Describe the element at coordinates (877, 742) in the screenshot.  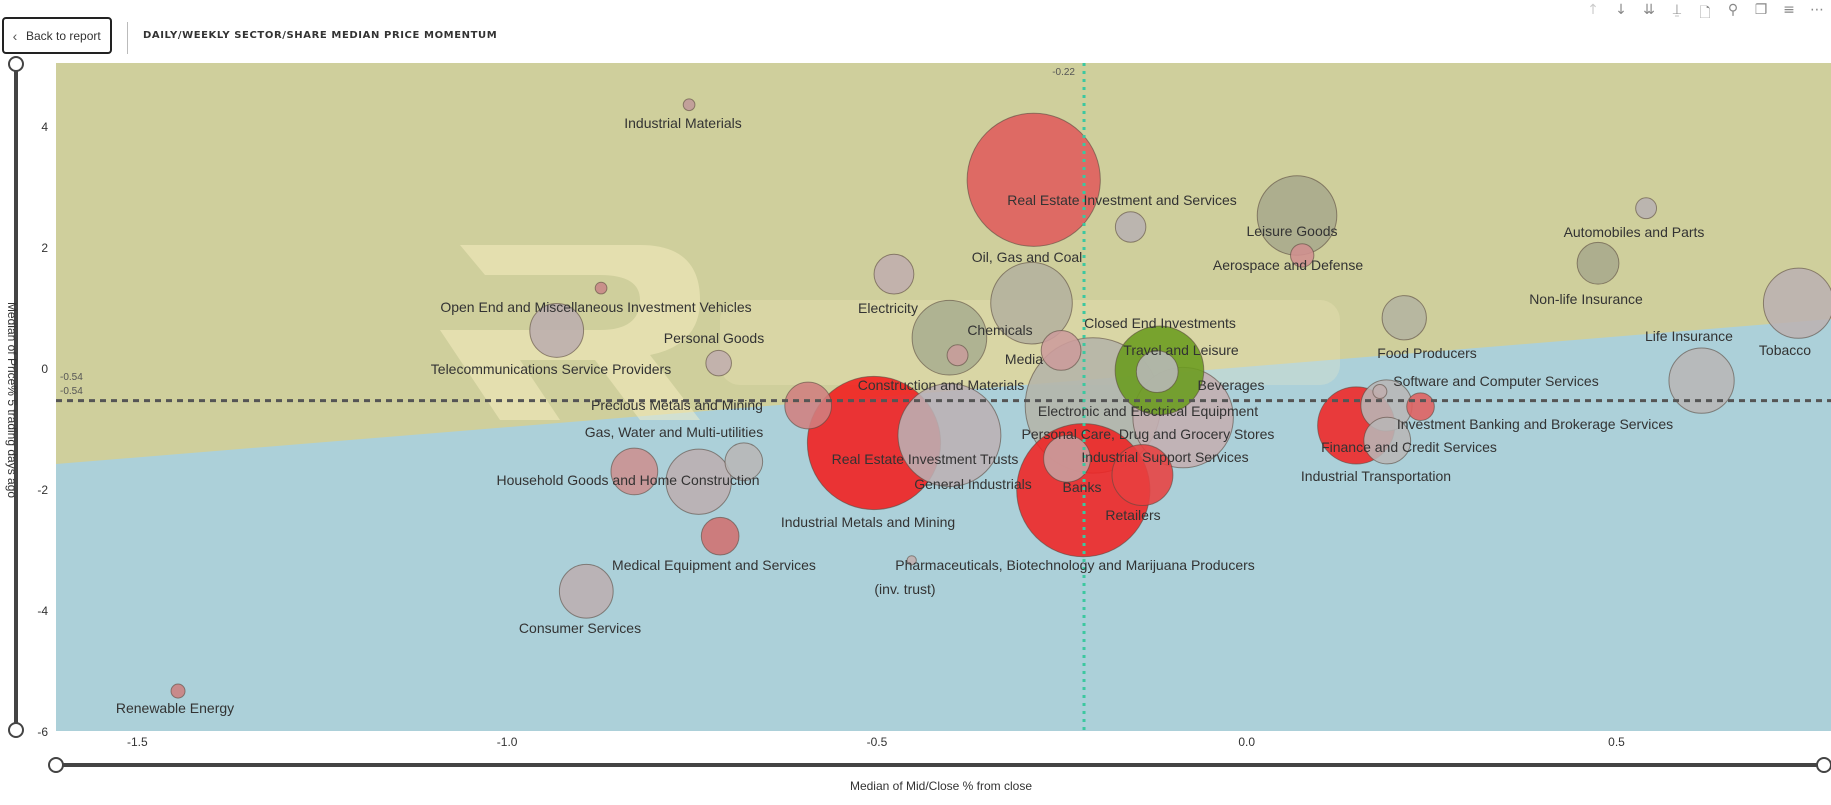
I see `x-tick-label: -0.5` at that location.